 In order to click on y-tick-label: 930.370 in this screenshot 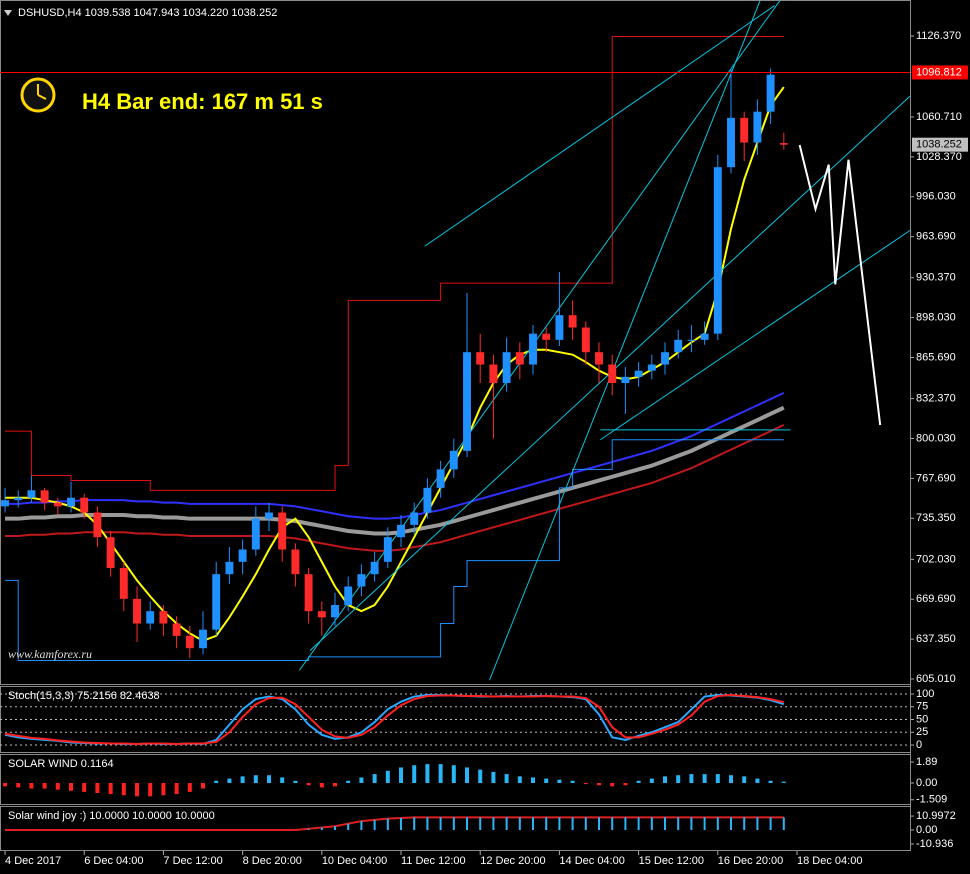, I will do `click(936, 278)`.